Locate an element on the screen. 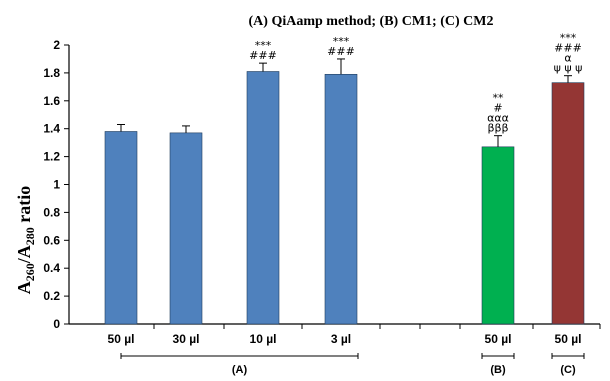  significance-annotation: ααα is located at coordinates (498, 118).